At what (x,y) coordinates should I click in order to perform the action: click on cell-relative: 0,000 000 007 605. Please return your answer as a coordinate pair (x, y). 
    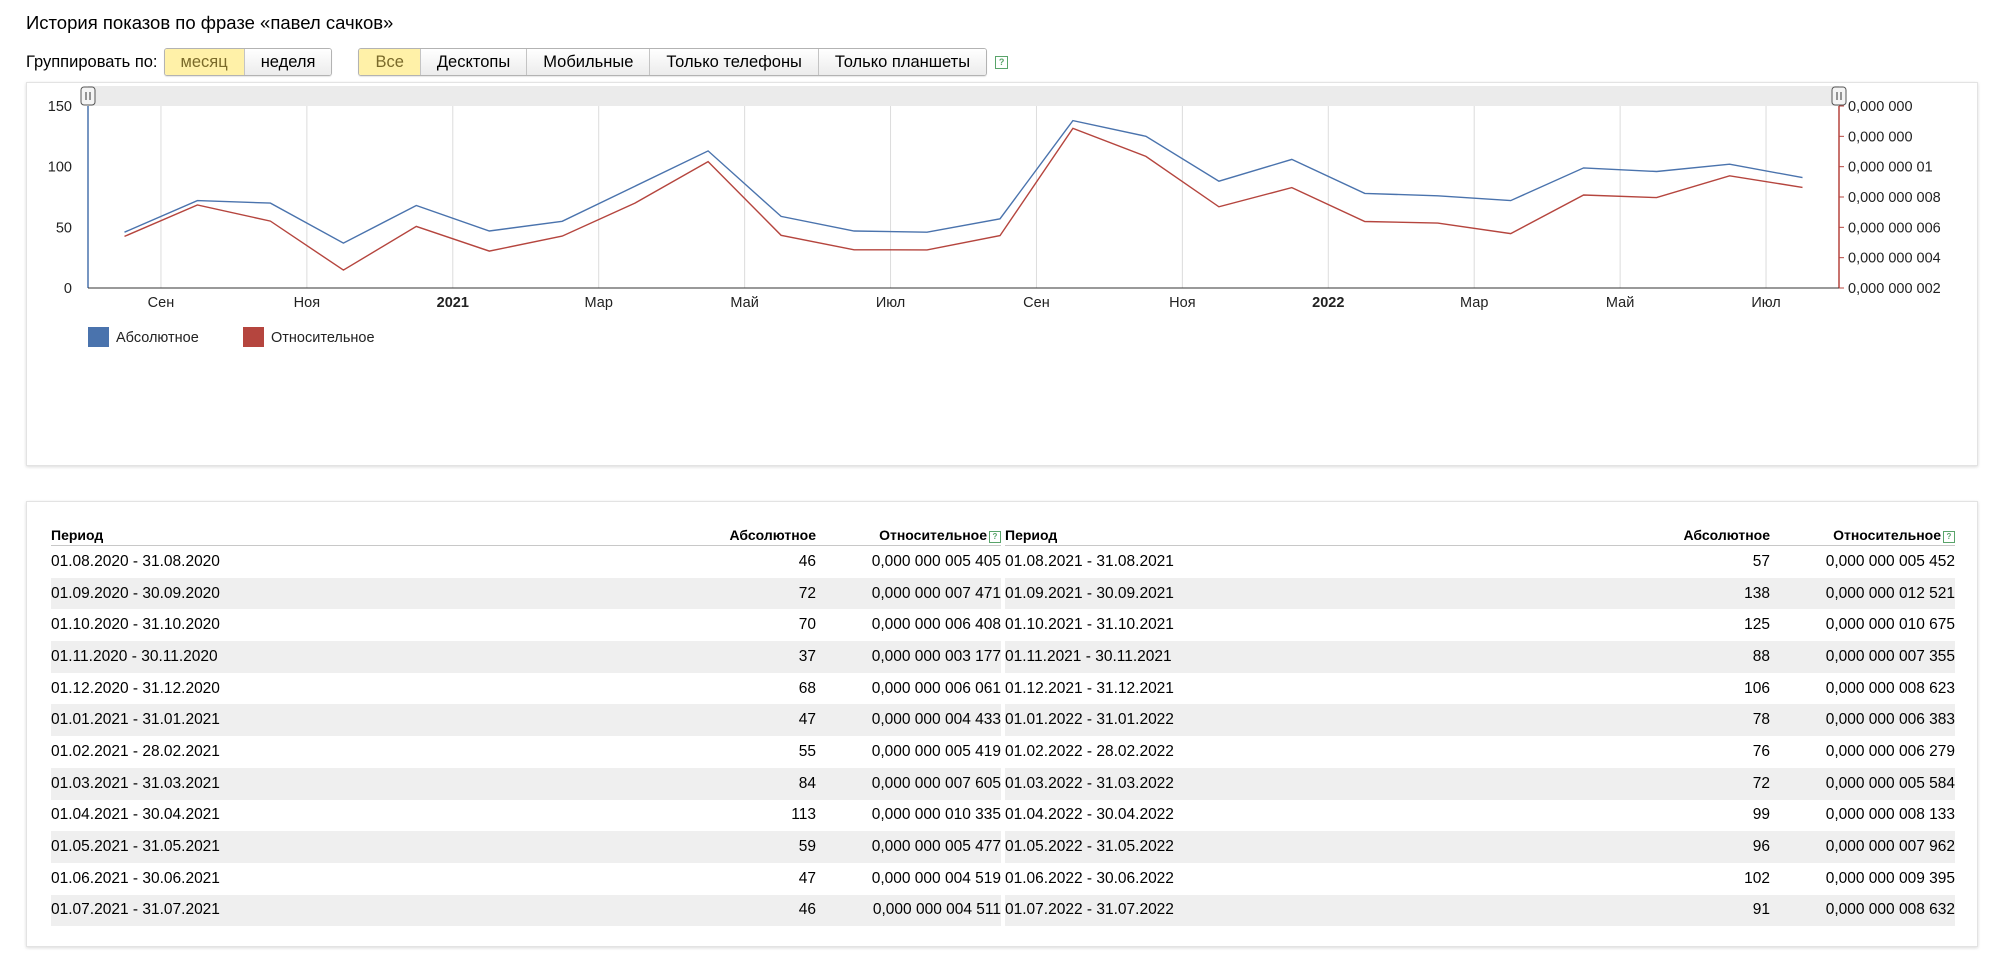
    Looking at the image, I should click on (908, 783).